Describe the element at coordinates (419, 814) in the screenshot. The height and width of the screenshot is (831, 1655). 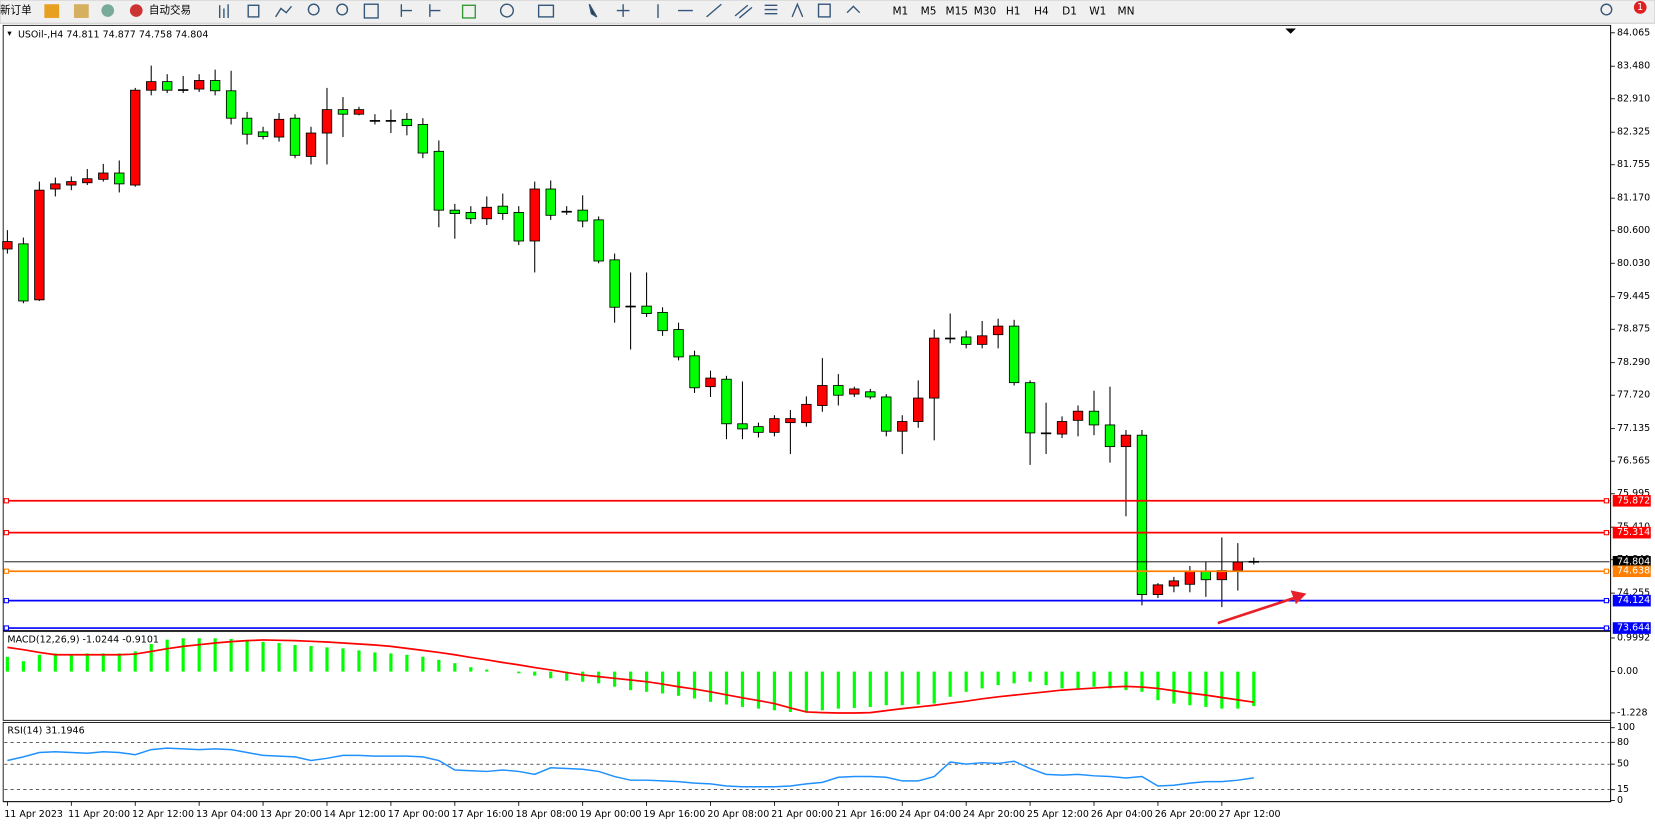
I see `x-tick-label: 17 Apr 00:00` at that location.